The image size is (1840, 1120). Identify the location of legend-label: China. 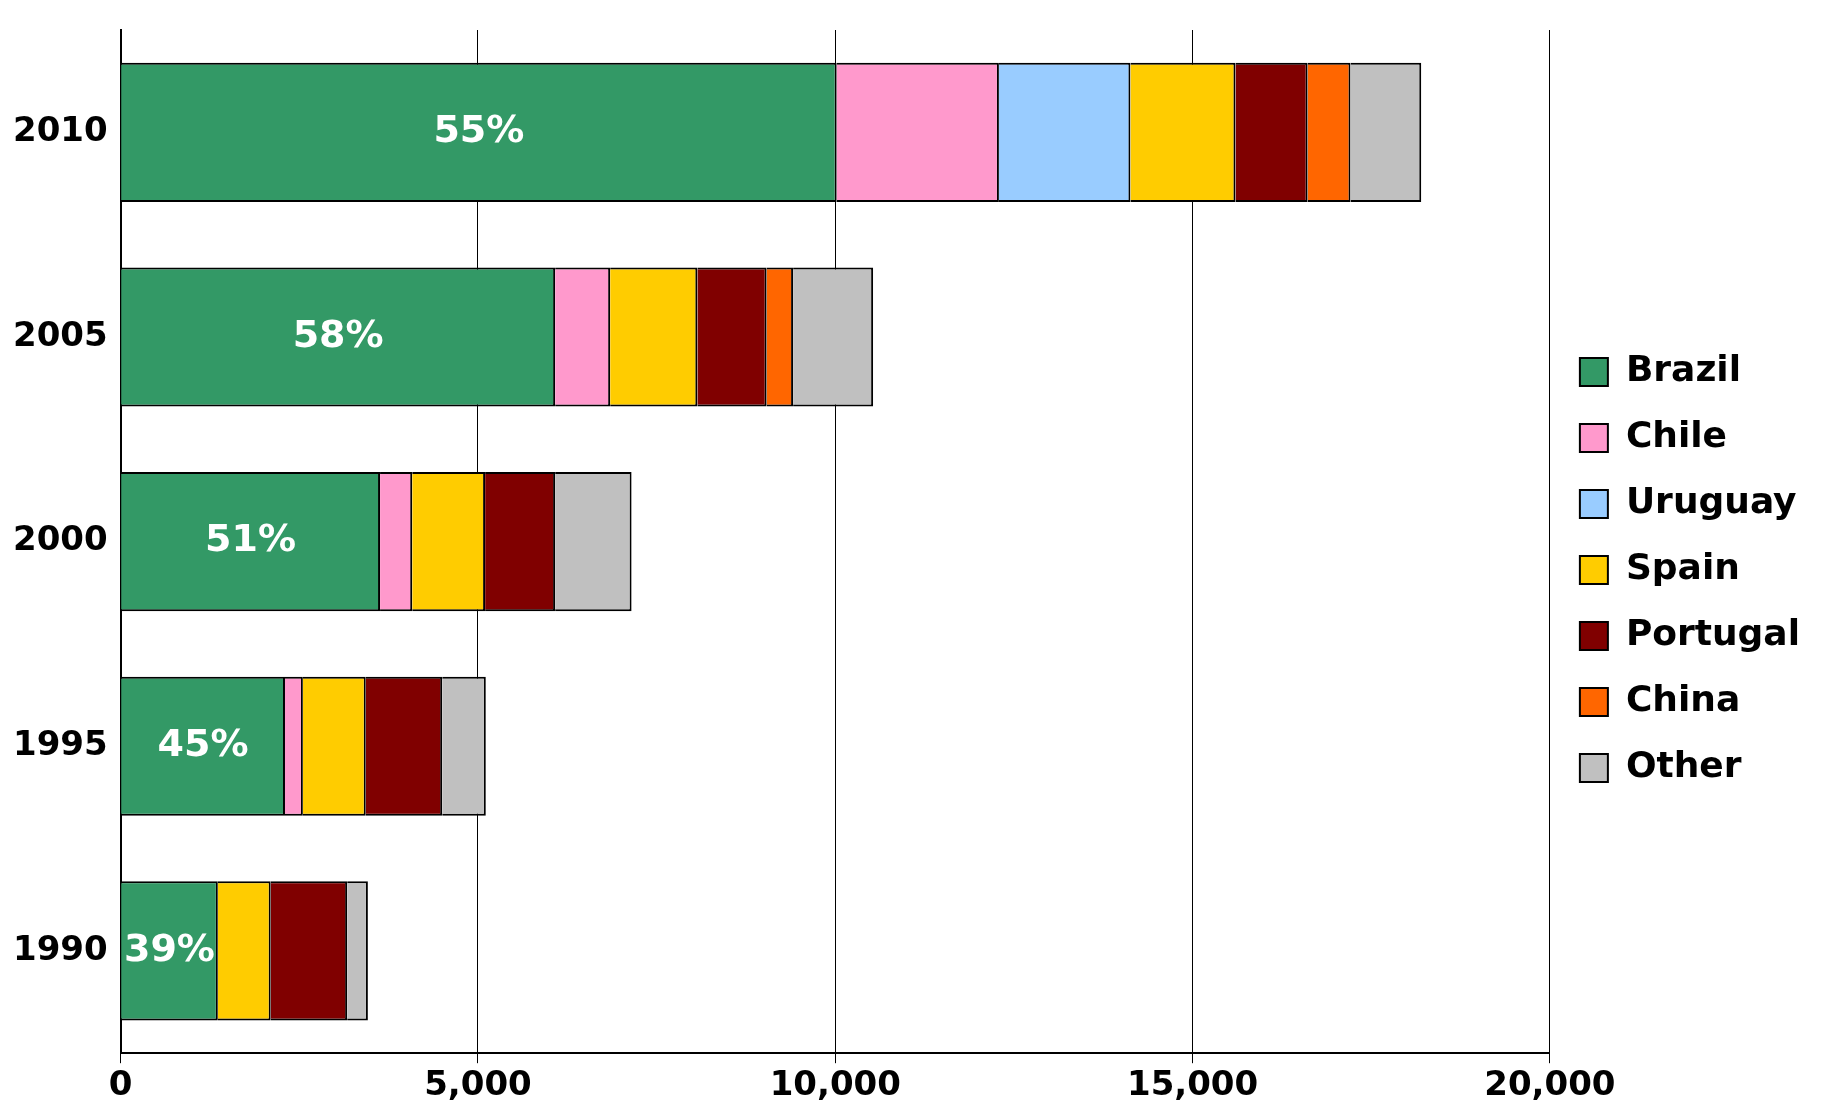
(1683, 699).